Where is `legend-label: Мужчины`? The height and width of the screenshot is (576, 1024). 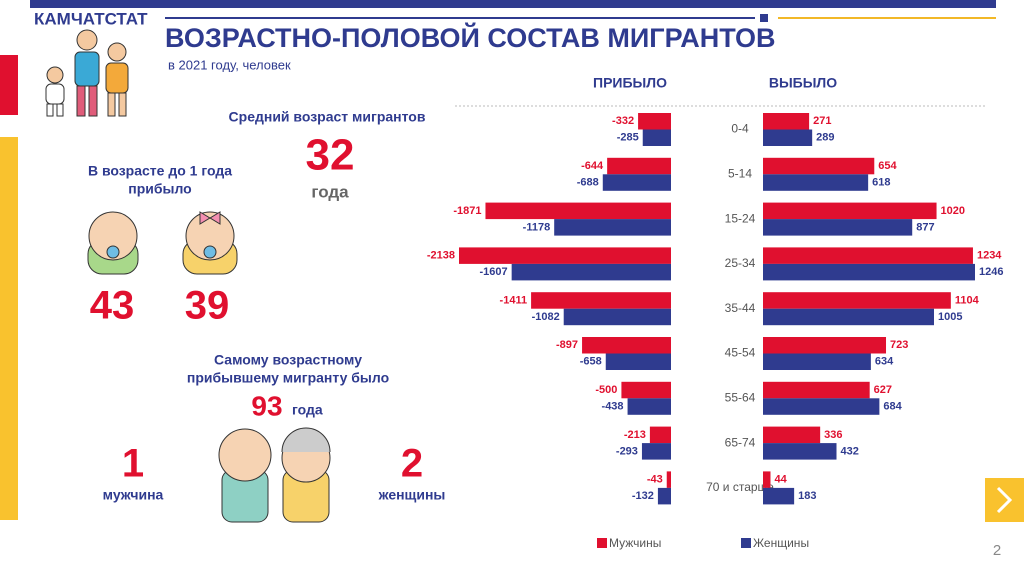 legend-label: Мужчины is located at coordinates (635, 543).